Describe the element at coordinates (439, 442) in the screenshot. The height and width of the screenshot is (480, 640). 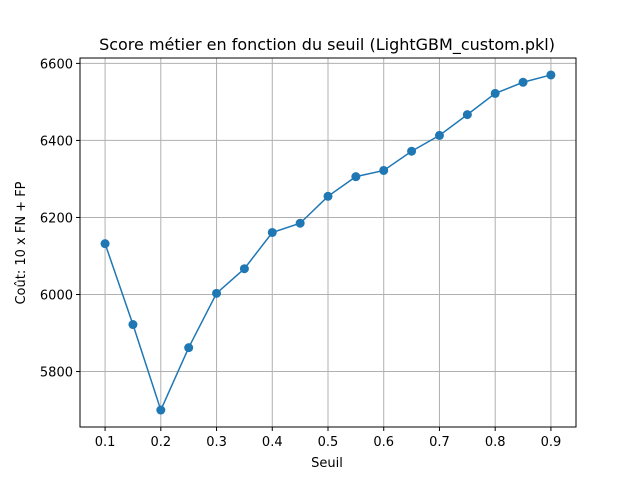
I see `x-tick-label: 0.7` at that location.